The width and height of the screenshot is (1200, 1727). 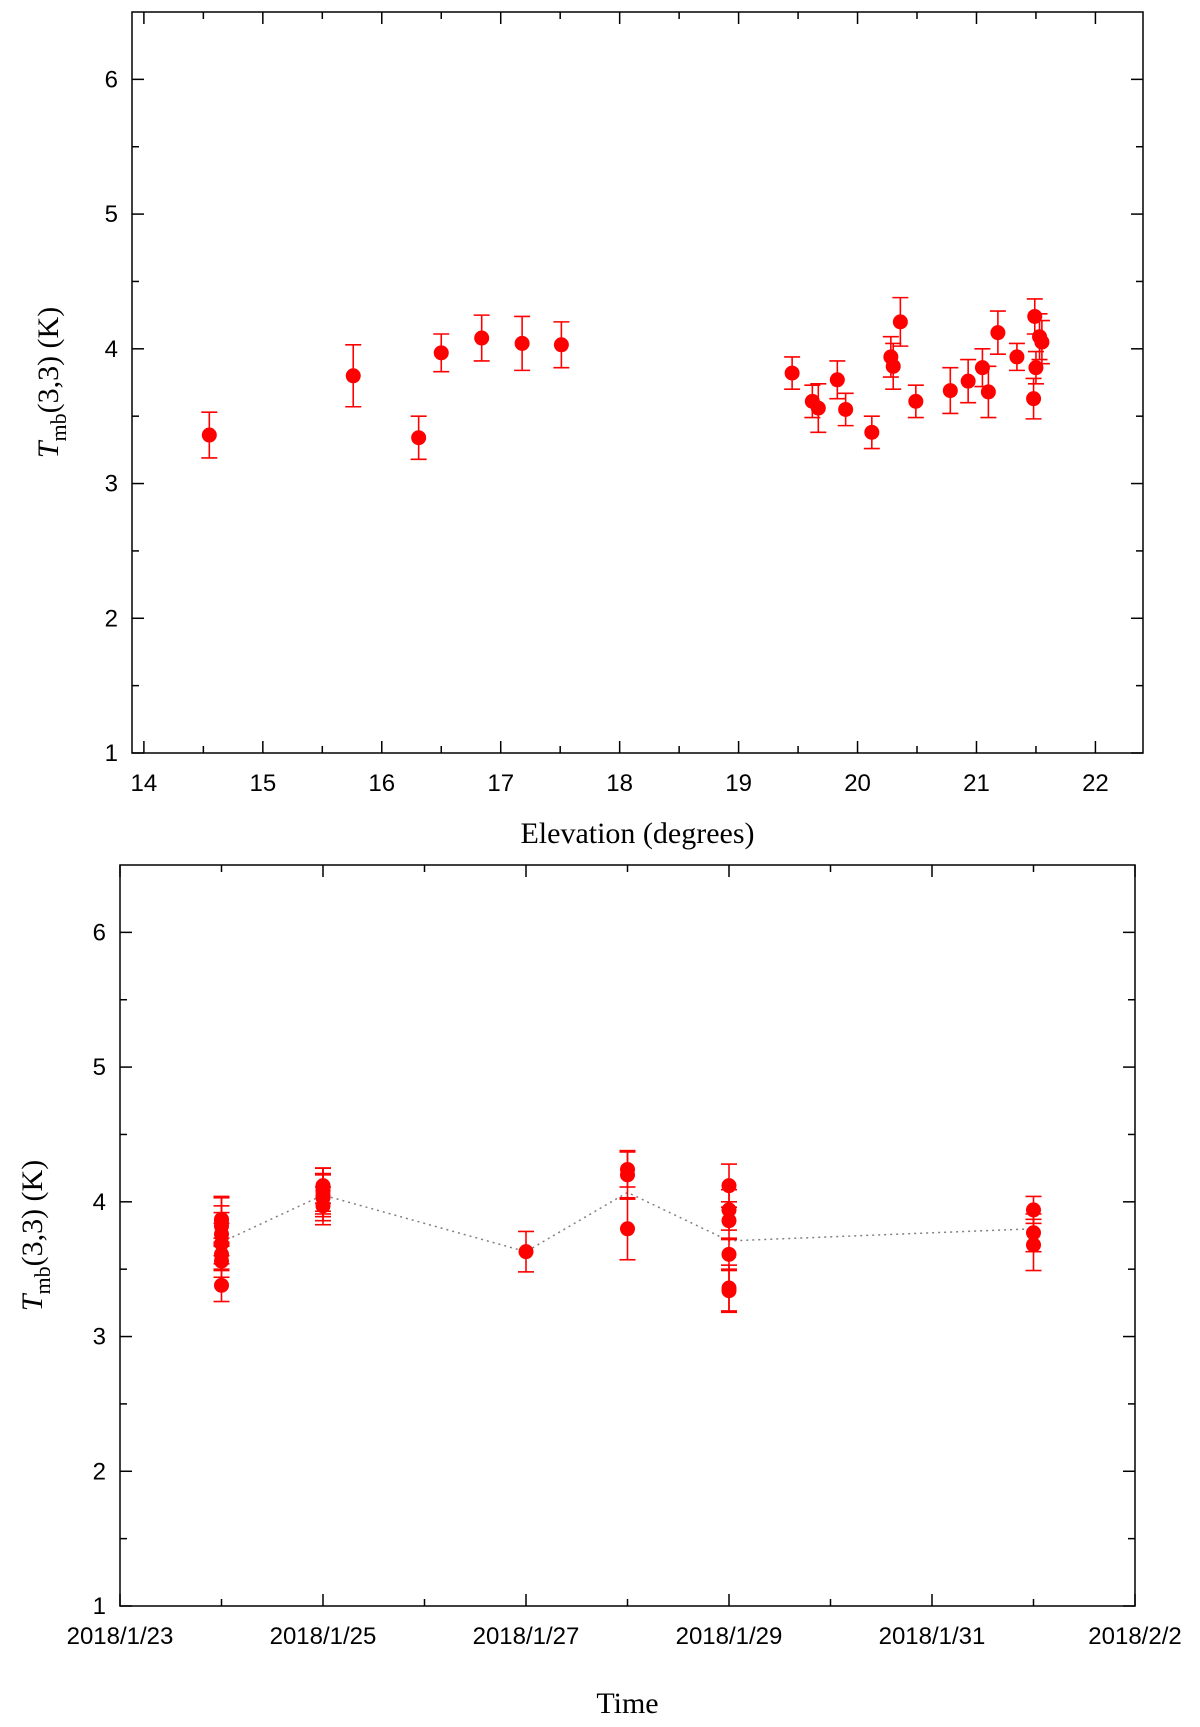 What do you see at coordinates (262, 783) in the screenshot?
I see `x-tick-label: 15` at bounding box center [262, 783].